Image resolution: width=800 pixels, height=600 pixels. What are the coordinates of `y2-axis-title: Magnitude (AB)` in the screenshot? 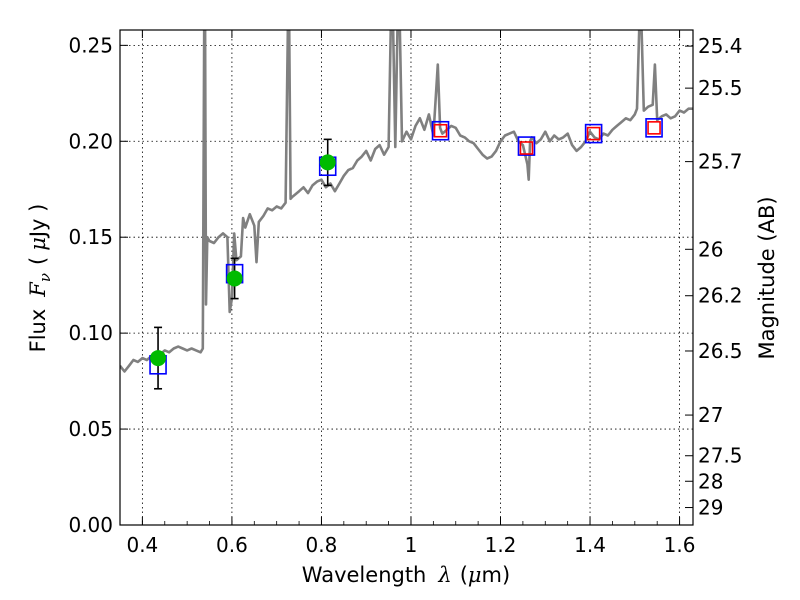 It's located at (767, 277).